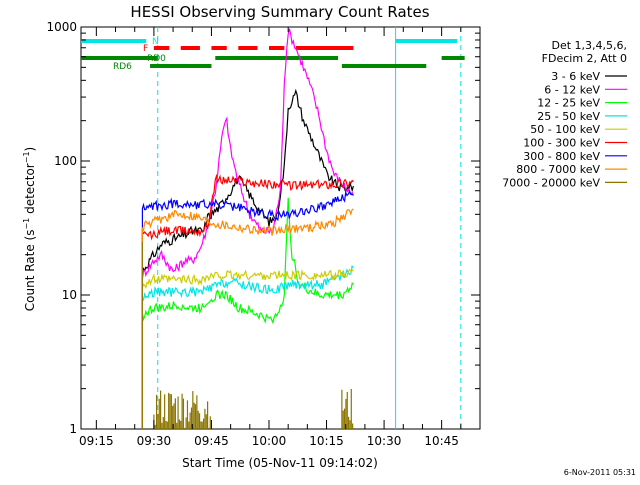 Image resolution: width=640 pixels, height=485 pixels. Describe the element at coordinates (575, 76) in the screenshot. I see `legend-entry-label: 3 - 6 keV` at that location.